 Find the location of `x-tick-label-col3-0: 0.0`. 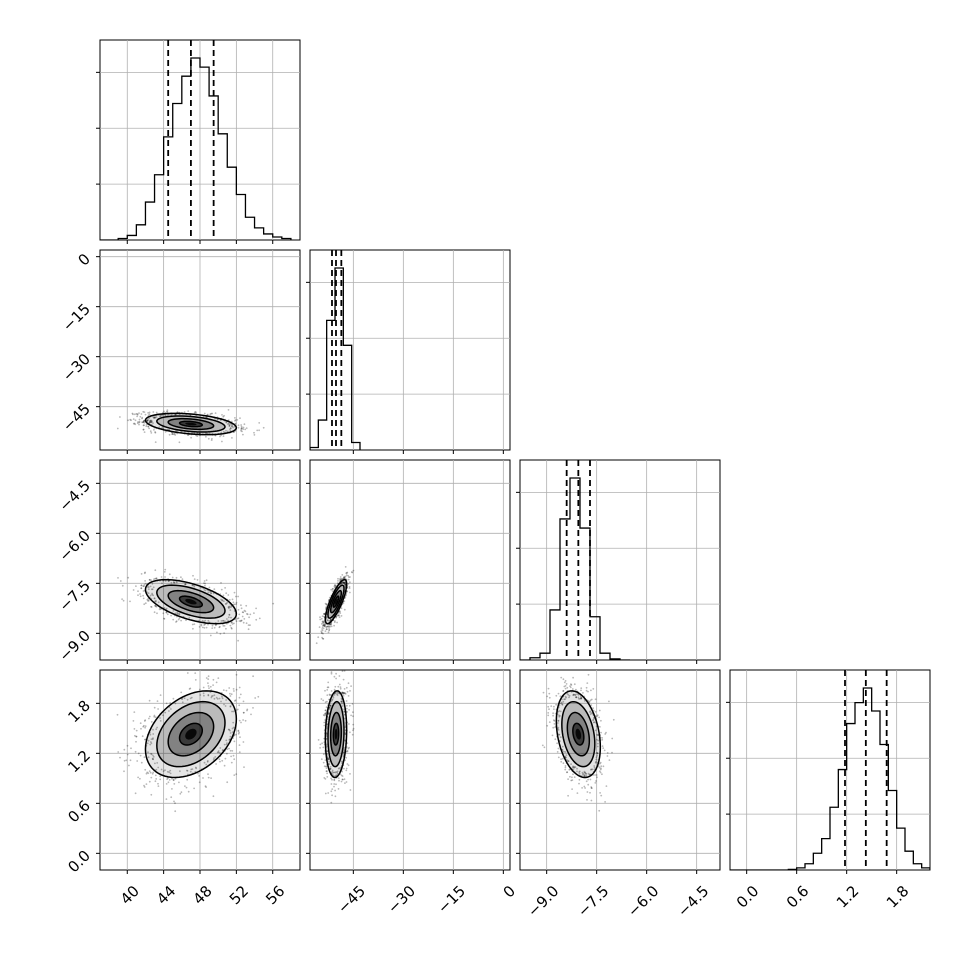

x-tick-label-col3-0: 0.0 is located at coordinates (748, 897).